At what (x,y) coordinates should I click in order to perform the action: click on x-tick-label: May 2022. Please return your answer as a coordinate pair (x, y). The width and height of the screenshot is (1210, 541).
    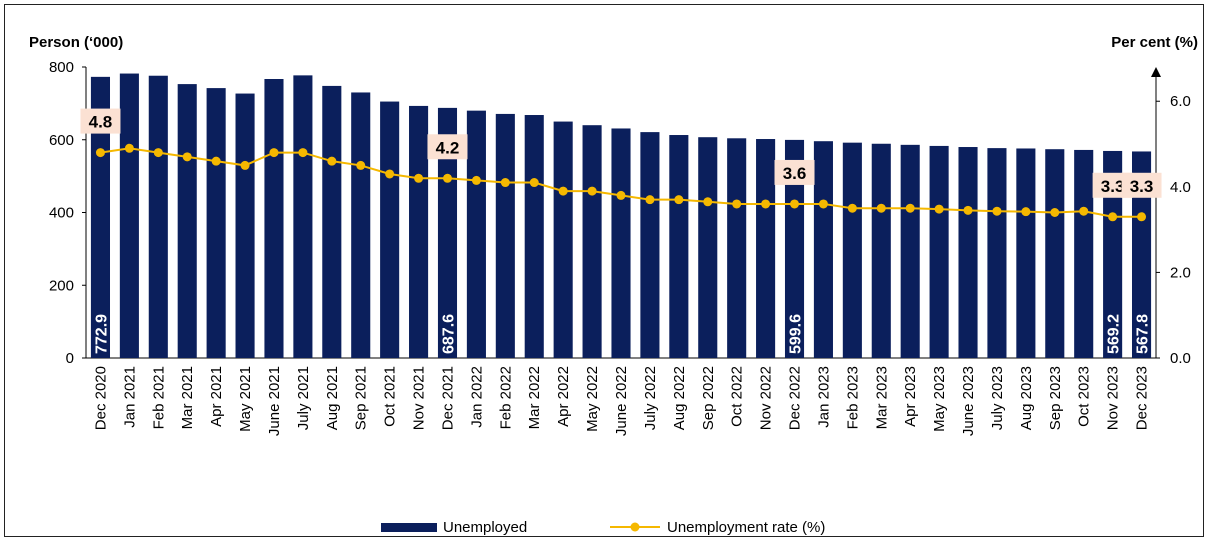
    Looking at the image, I should click on (592, 399).